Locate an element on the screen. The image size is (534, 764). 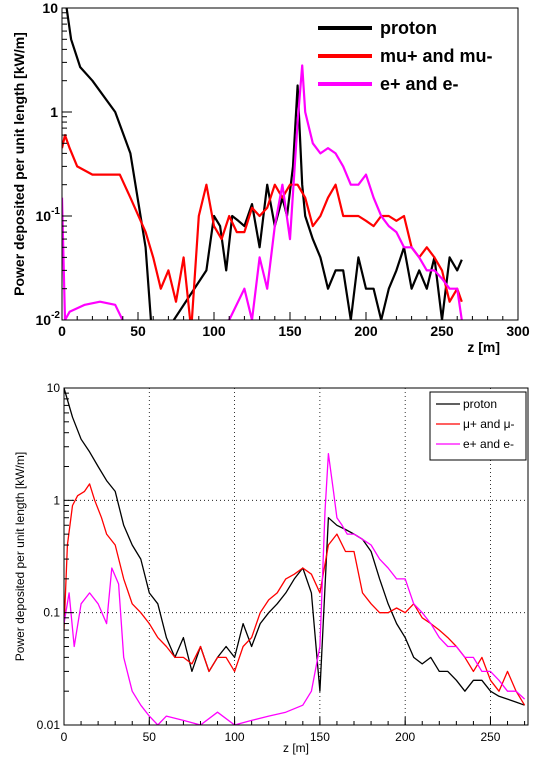
legend: proton mu+ and mu-e+ and e- is located at coordinates (405, 56).